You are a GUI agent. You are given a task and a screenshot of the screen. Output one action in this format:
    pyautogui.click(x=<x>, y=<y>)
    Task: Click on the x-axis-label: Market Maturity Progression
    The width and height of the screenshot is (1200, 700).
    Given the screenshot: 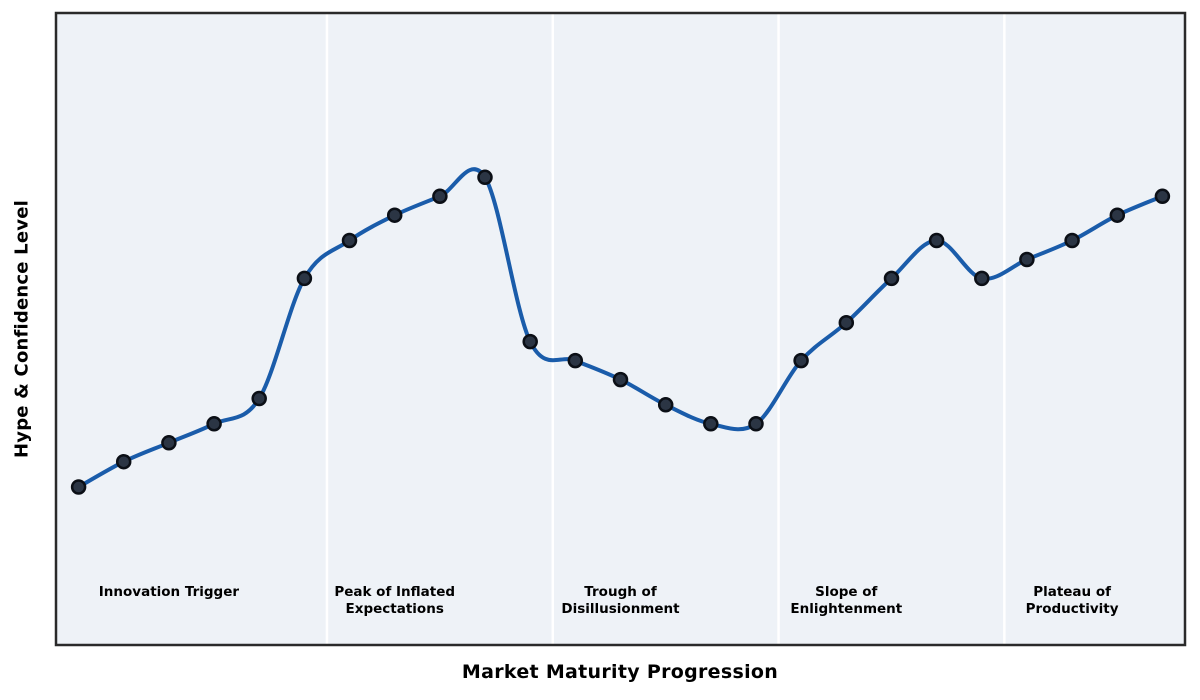 What is the action you would take?
    pyautogui.click(x=620, y=672)
    